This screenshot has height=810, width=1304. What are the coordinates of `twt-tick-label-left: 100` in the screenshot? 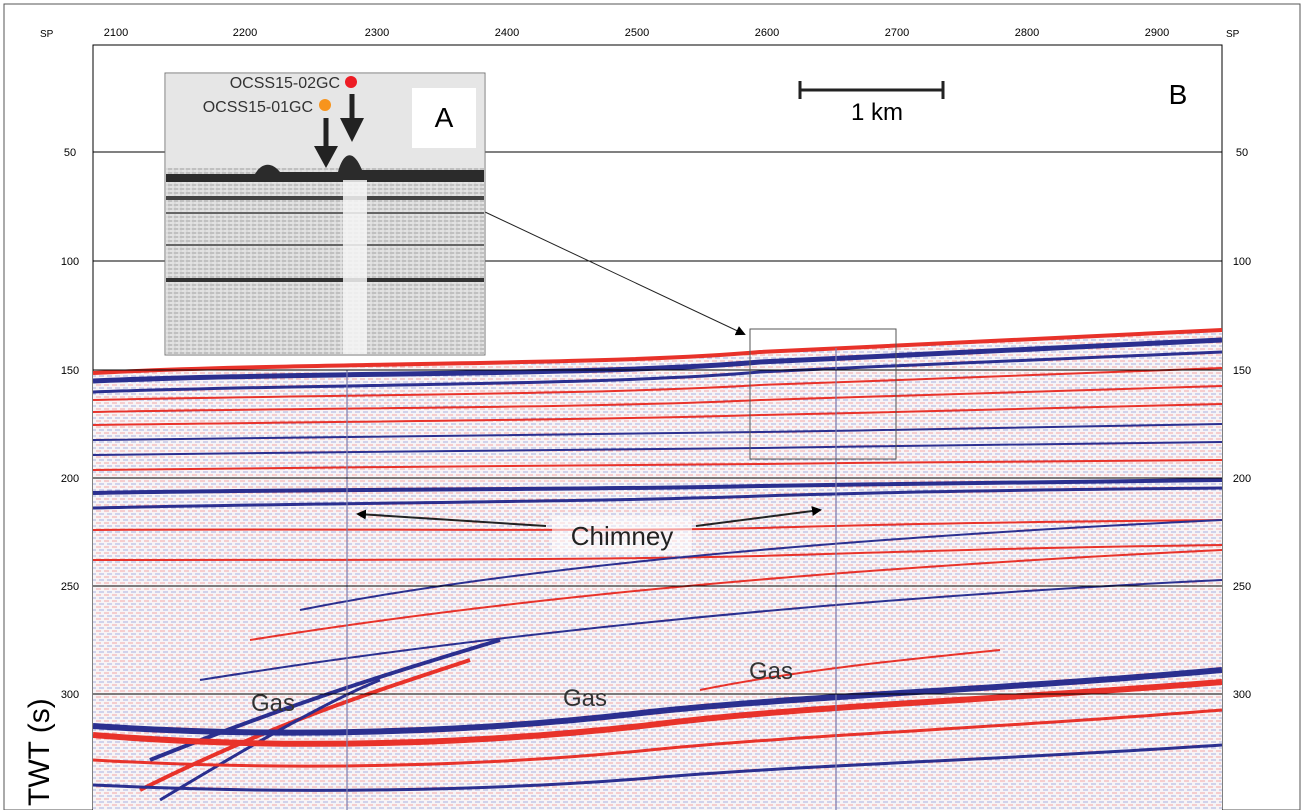 It's located at (70, 262).